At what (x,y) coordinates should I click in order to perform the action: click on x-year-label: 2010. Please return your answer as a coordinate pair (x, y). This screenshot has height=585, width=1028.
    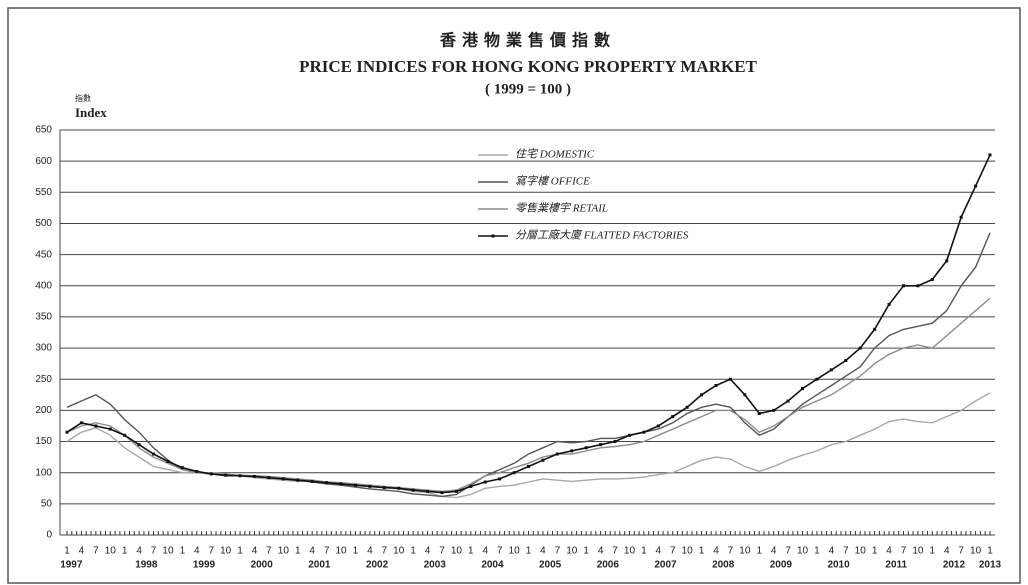
    Looking at the image, I should click on (838, 565).